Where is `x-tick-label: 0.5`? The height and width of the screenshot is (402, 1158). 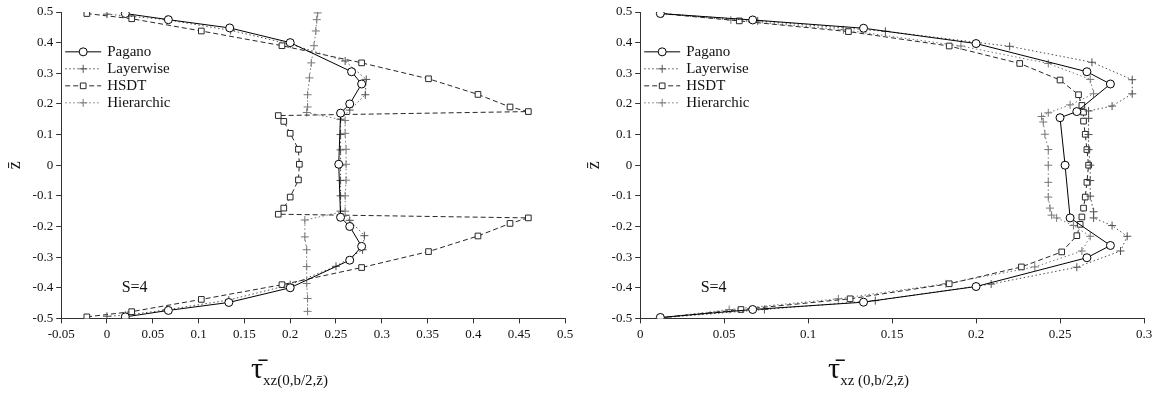
x-tick-label: 0.5 is located at coordinates (565, 333).